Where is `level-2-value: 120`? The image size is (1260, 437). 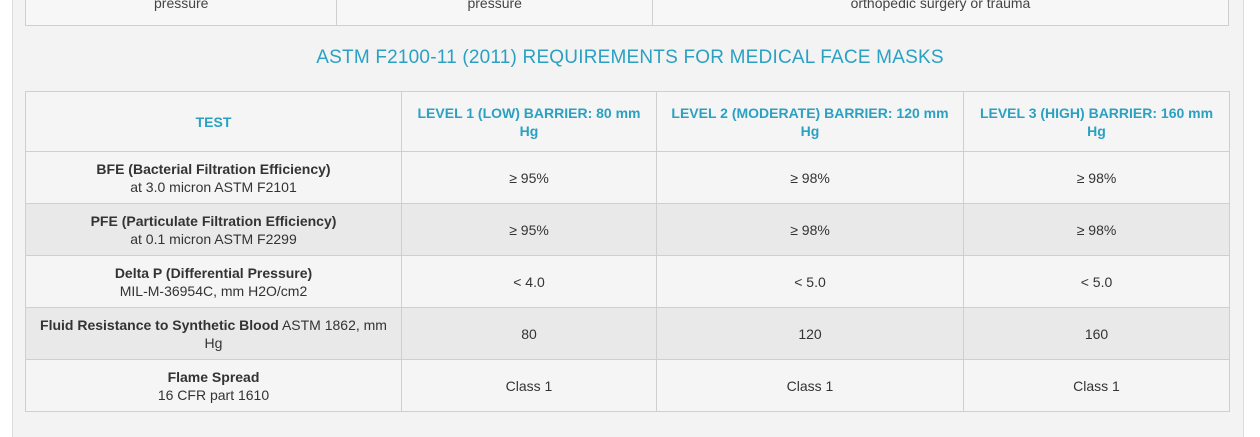
level-2-value: 120 is located at coordinates (810, 333).